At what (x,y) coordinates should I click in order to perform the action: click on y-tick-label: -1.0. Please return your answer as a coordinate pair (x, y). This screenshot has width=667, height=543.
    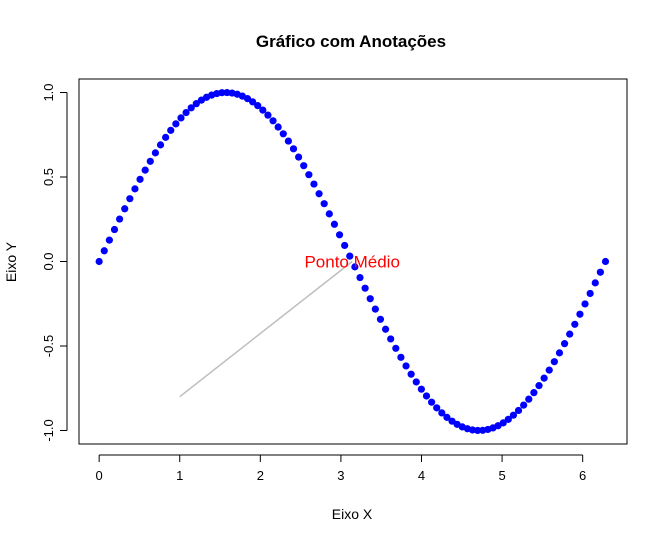
    Looking at the image, I should click on (48, 430).